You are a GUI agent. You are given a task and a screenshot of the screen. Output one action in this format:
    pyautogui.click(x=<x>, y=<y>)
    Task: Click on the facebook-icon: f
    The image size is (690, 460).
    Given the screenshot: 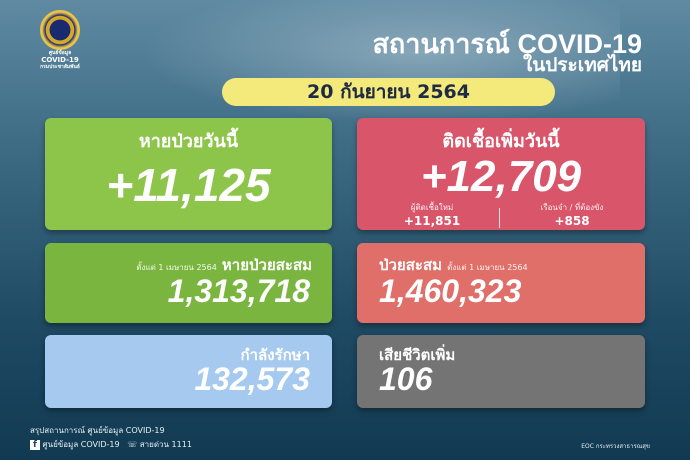 What is the action you would take?
    pyautogui.click(x=35, y=444)
    